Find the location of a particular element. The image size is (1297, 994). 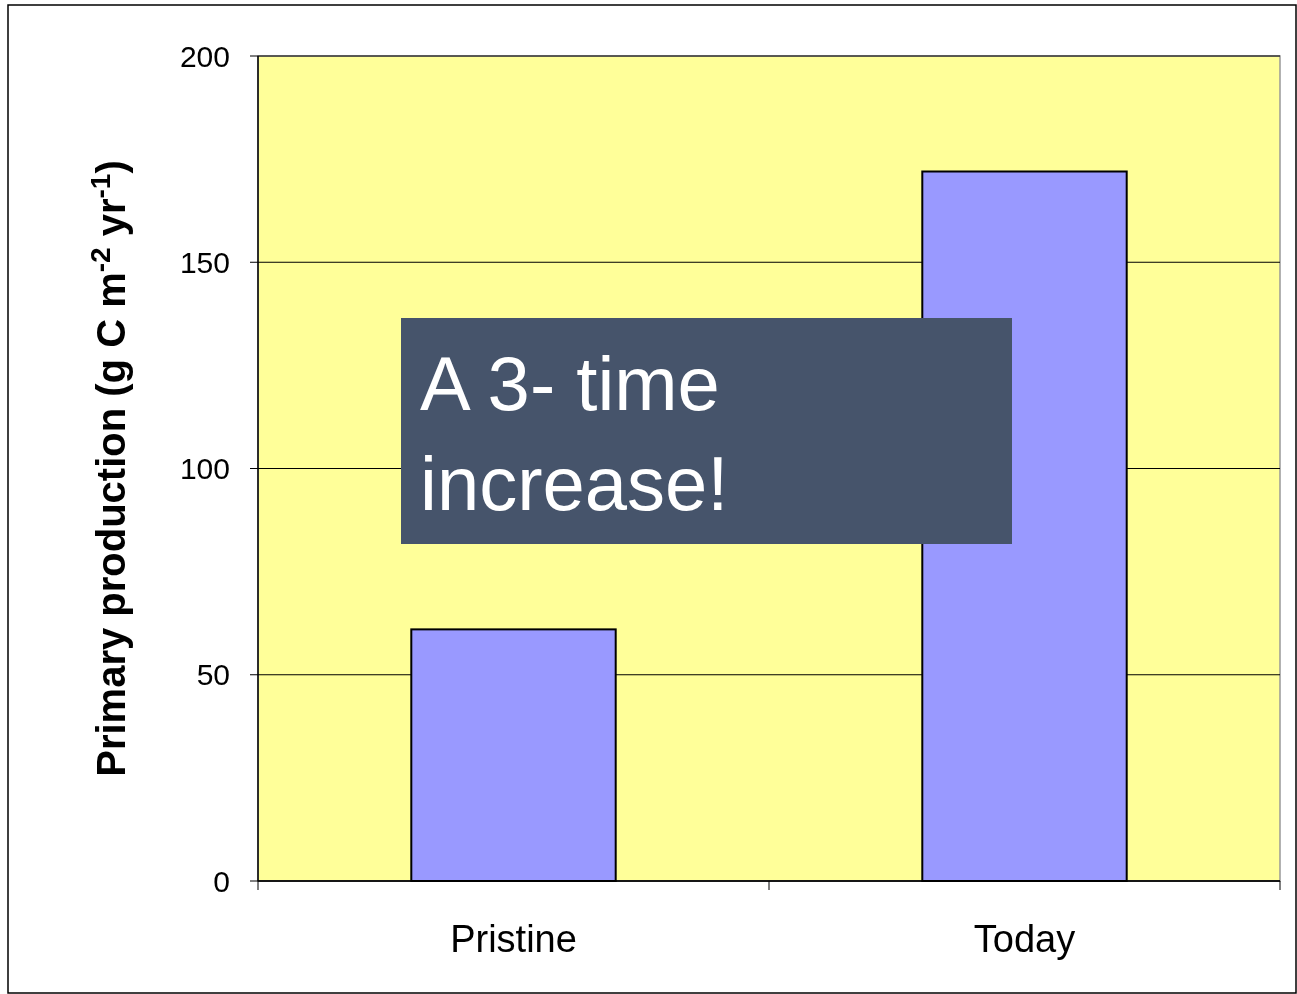

y-tick-label: 50 is located at coordinates (213, 675).